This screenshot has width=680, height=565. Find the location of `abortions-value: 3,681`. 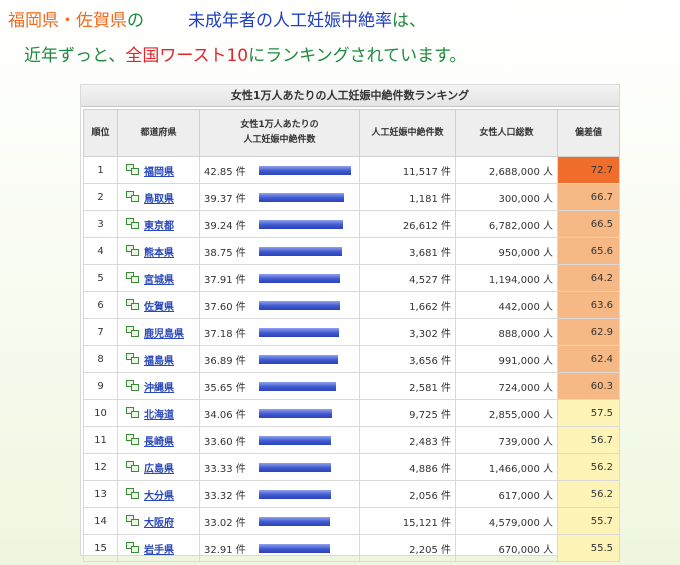

abortions-value: 3,681 is located at coordinates (423, 253).